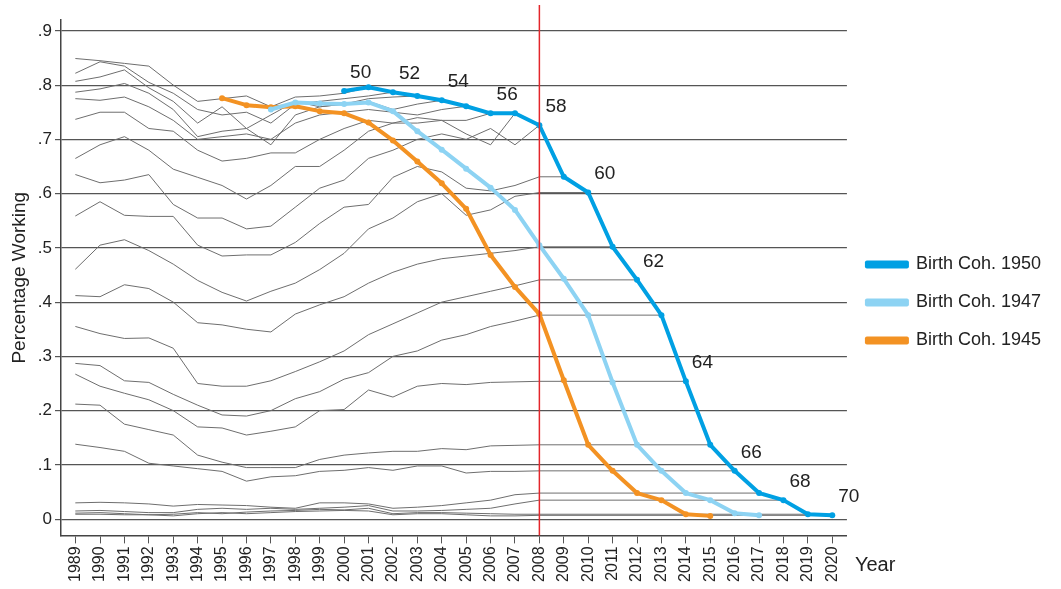  Describe the element at coordinates (44, 193) in the screenshot. I see `y-tick-label: .6` at that location.